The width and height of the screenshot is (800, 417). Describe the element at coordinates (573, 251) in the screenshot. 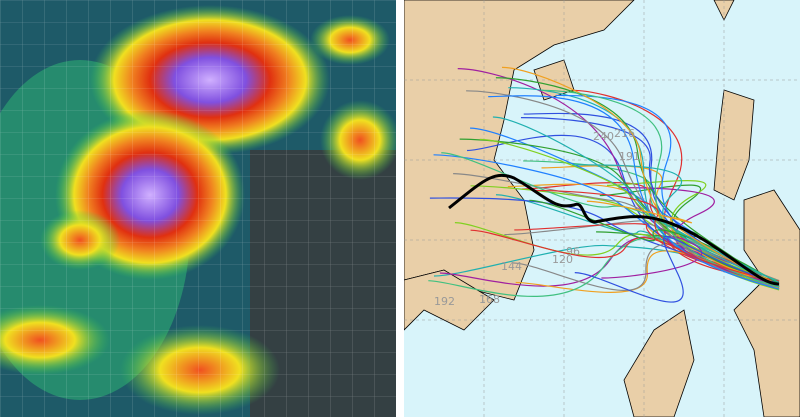

I see `hour-label: 96` at that location.